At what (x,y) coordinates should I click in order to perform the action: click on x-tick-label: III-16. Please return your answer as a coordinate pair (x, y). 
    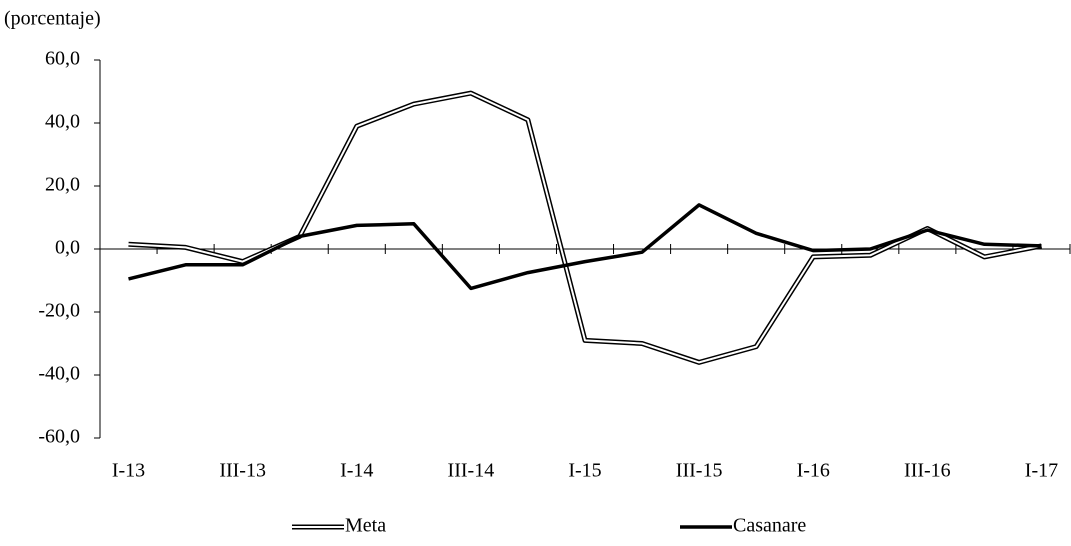
    Looking at the image, I should click on (927, 471).